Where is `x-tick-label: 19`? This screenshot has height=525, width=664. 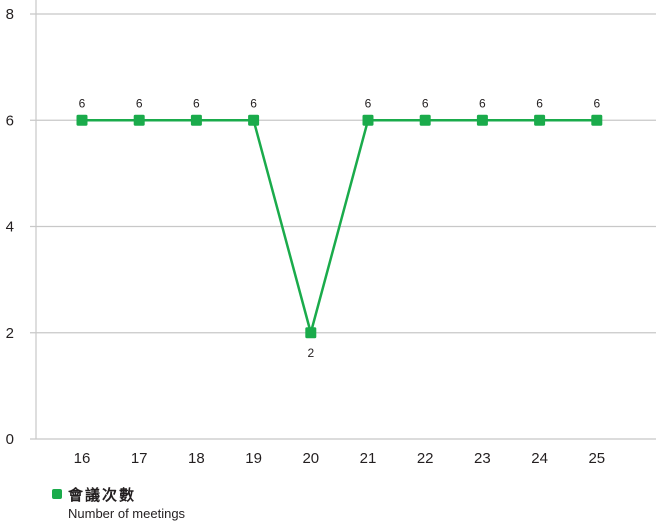 x-tick-label: 19 is located at coordinates (253, 458).